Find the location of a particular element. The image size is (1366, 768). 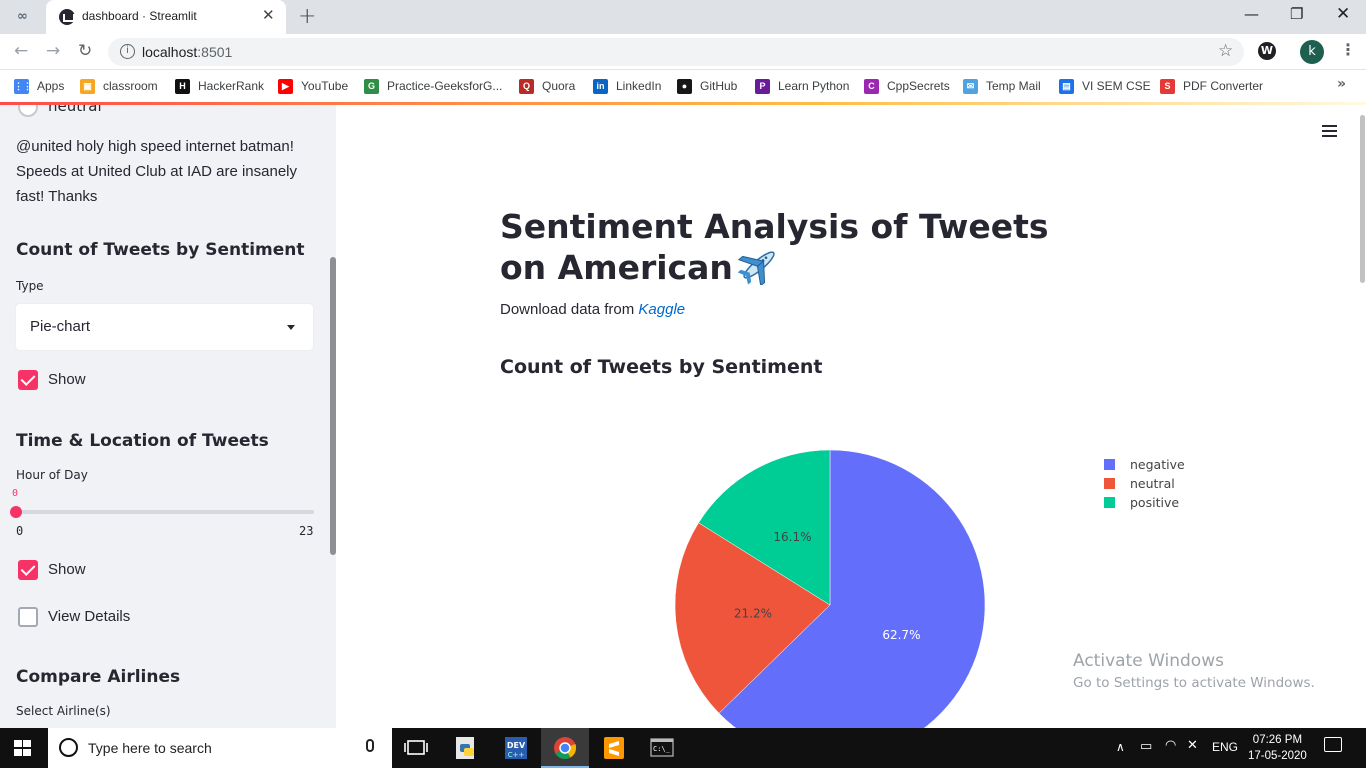

terminal-icon: C:\_ is located at coordinates (662, 748).